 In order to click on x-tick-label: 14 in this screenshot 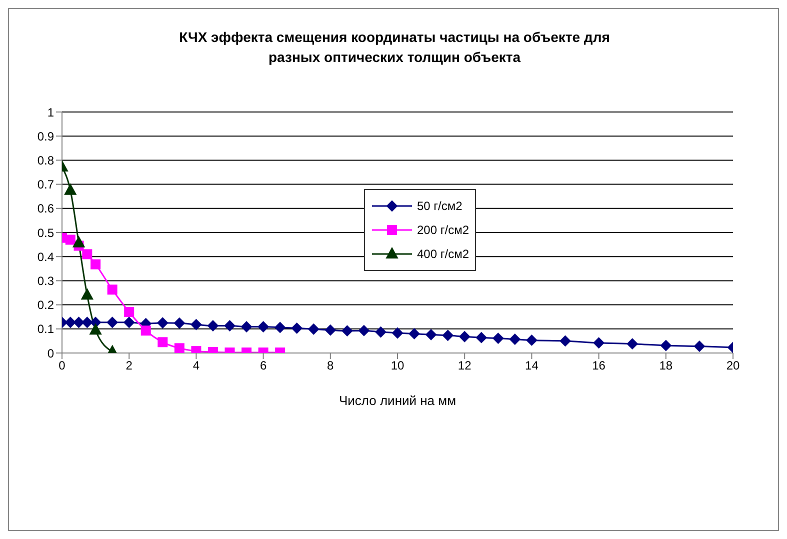, I will do `click(532, 365)`.